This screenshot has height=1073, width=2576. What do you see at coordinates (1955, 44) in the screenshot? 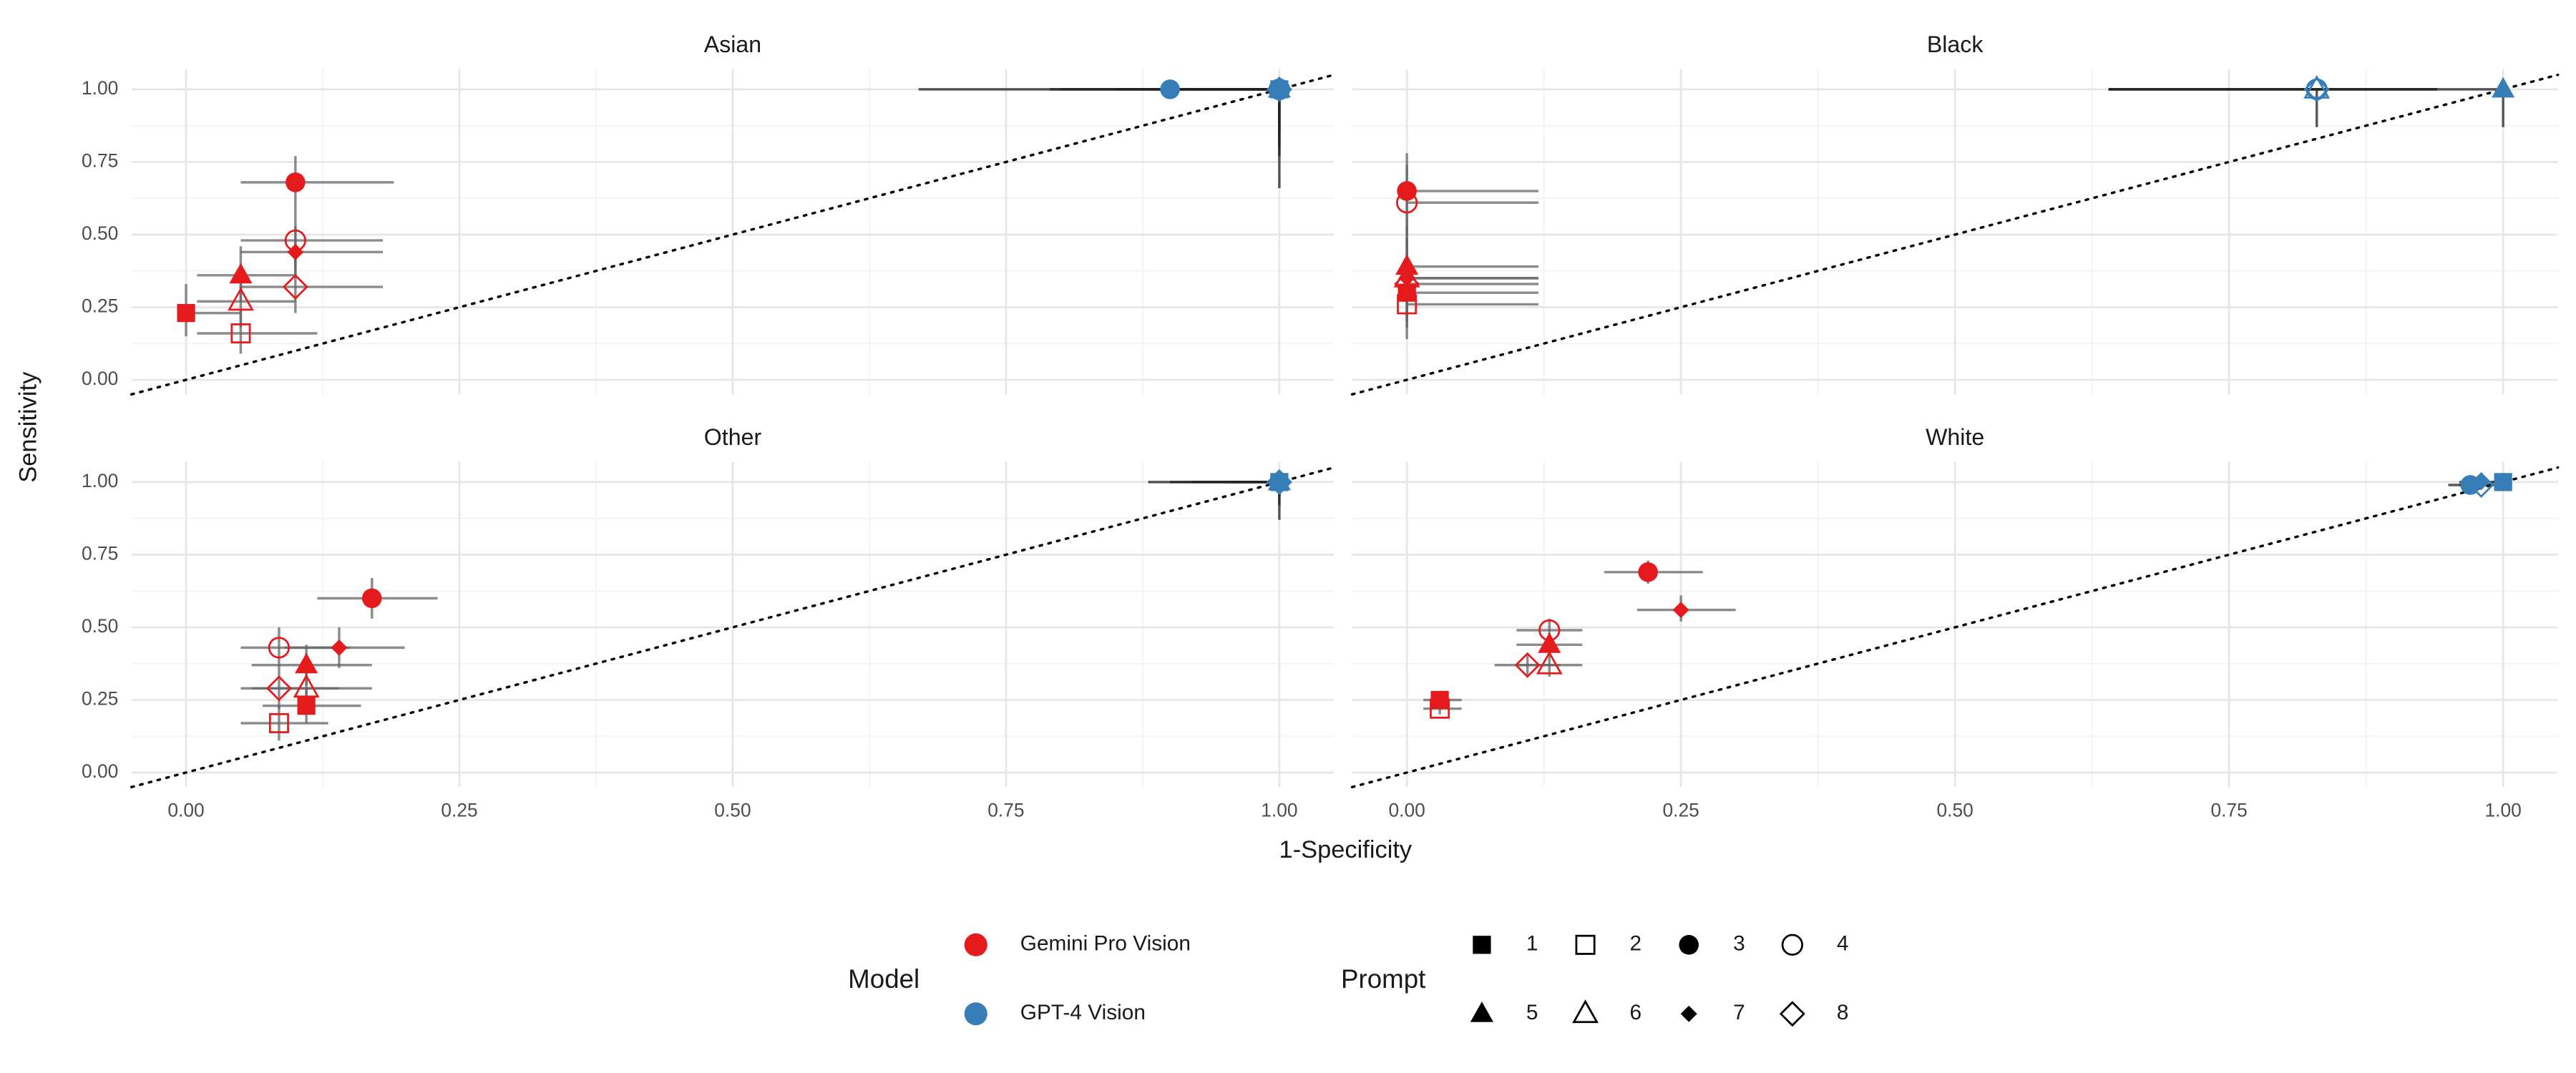
I see `facet-title: Black` at bounding box center [1955, 44].